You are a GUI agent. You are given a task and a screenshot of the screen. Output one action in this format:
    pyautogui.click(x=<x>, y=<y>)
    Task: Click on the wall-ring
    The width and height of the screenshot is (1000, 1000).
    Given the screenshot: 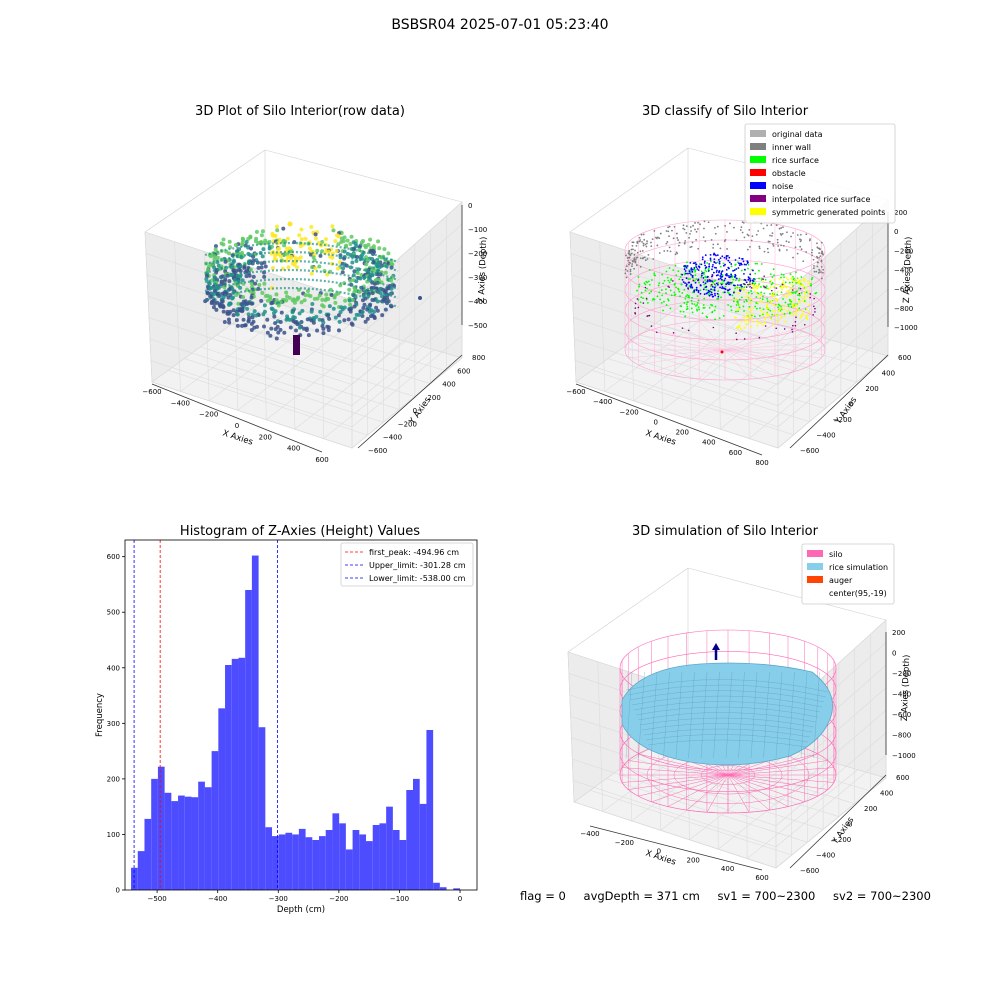 What is the action you would take?
    pyautogui.click(x=301, y=297)
    